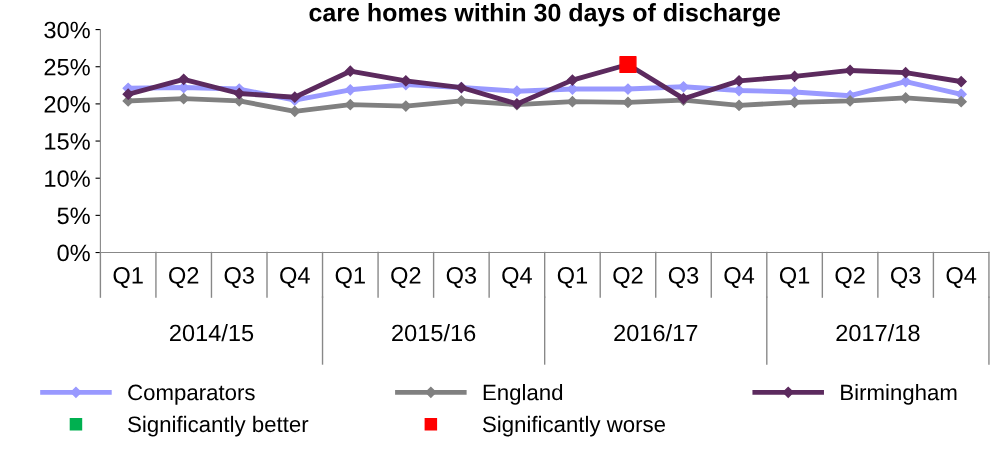 The image size is (1004, 455). Describe the element at coordinates (67, 30) in the screenshot. I see `y-tick-label: 30%` at that location.